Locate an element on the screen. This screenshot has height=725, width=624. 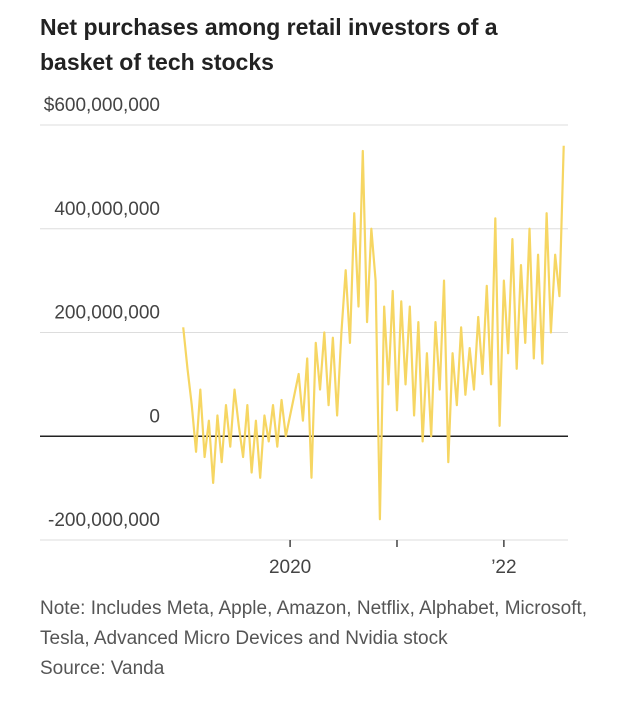
y-tick-label: 0 is located at coordinates (154, 416).